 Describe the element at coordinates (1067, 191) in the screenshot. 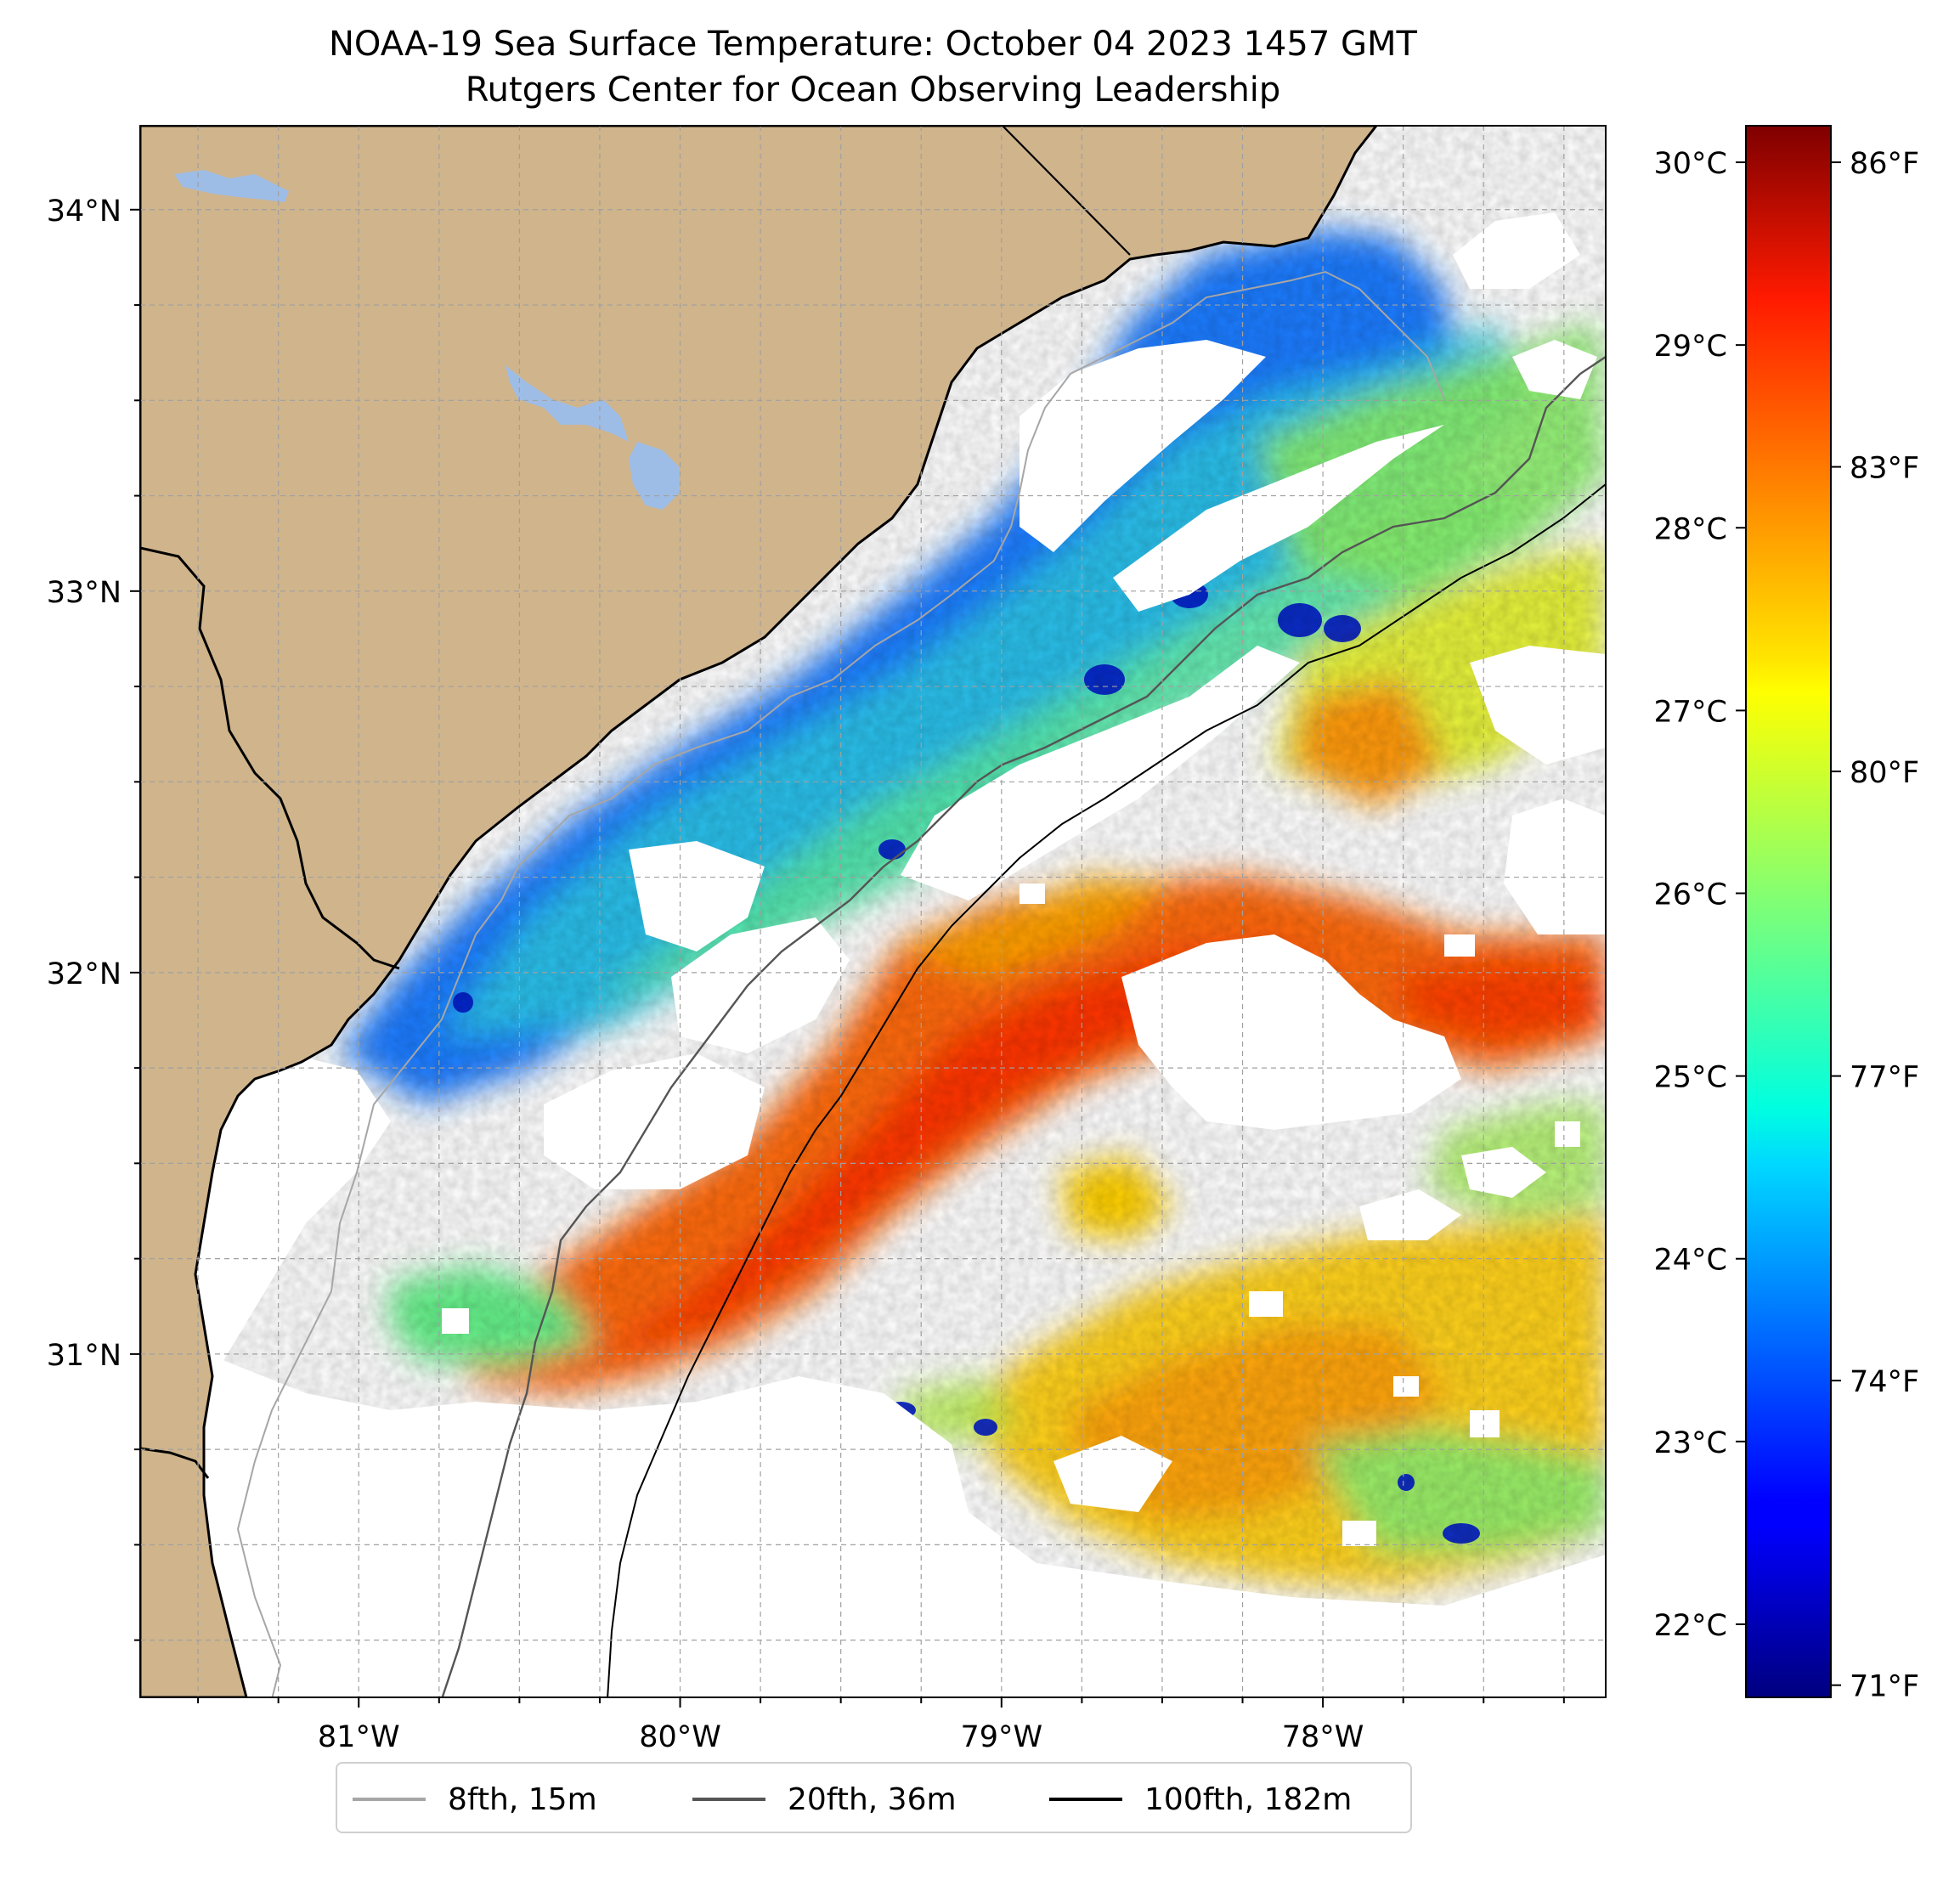

I see `political-boundary` at that location.